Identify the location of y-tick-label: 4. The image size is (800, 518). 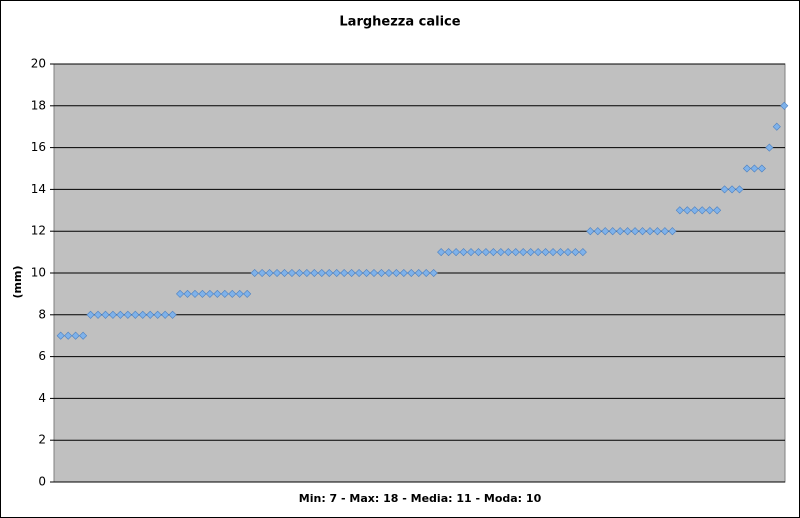
(42, 398).